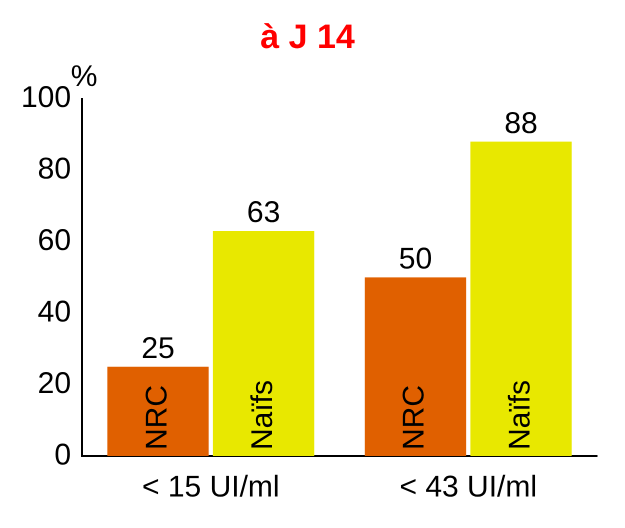 The height and width of the screenshot is (528, 625). Describe the element at coordinates (307, 37) in the screenshot. I see `chart-title: à J 14` at that location.